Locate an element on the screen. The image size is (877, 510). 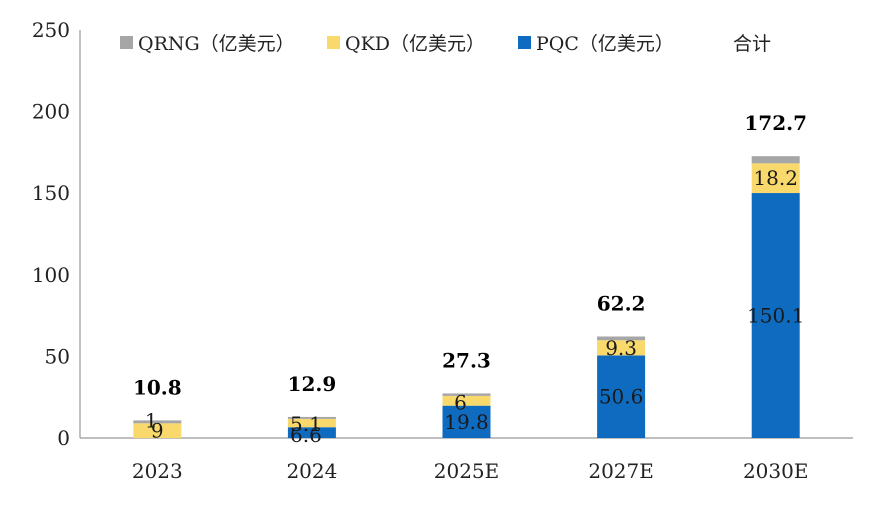
x-tick-2030e: 2030E is located at coordinates (776, 471).